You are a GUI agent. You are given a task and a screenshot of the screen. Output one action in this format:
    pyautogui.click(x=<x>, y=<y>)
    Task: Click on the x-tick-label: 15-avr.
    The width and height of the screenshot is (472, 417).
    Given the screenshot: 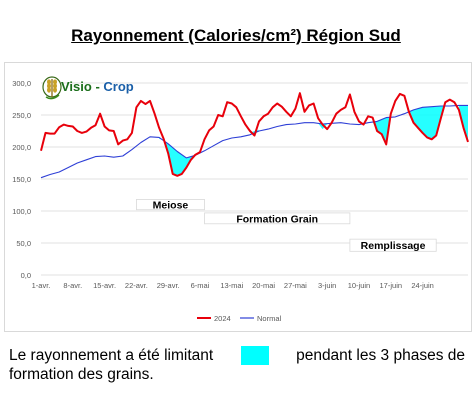 What is the action you would take?
    pyautogui.click(x=104, y=285)
    